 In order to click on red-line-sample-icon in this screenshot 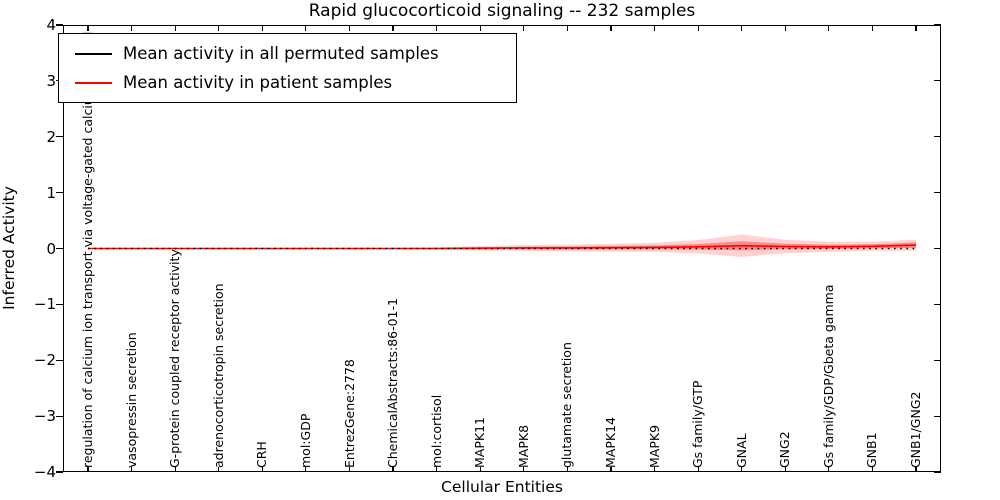, I will do `click(93, 82)`.